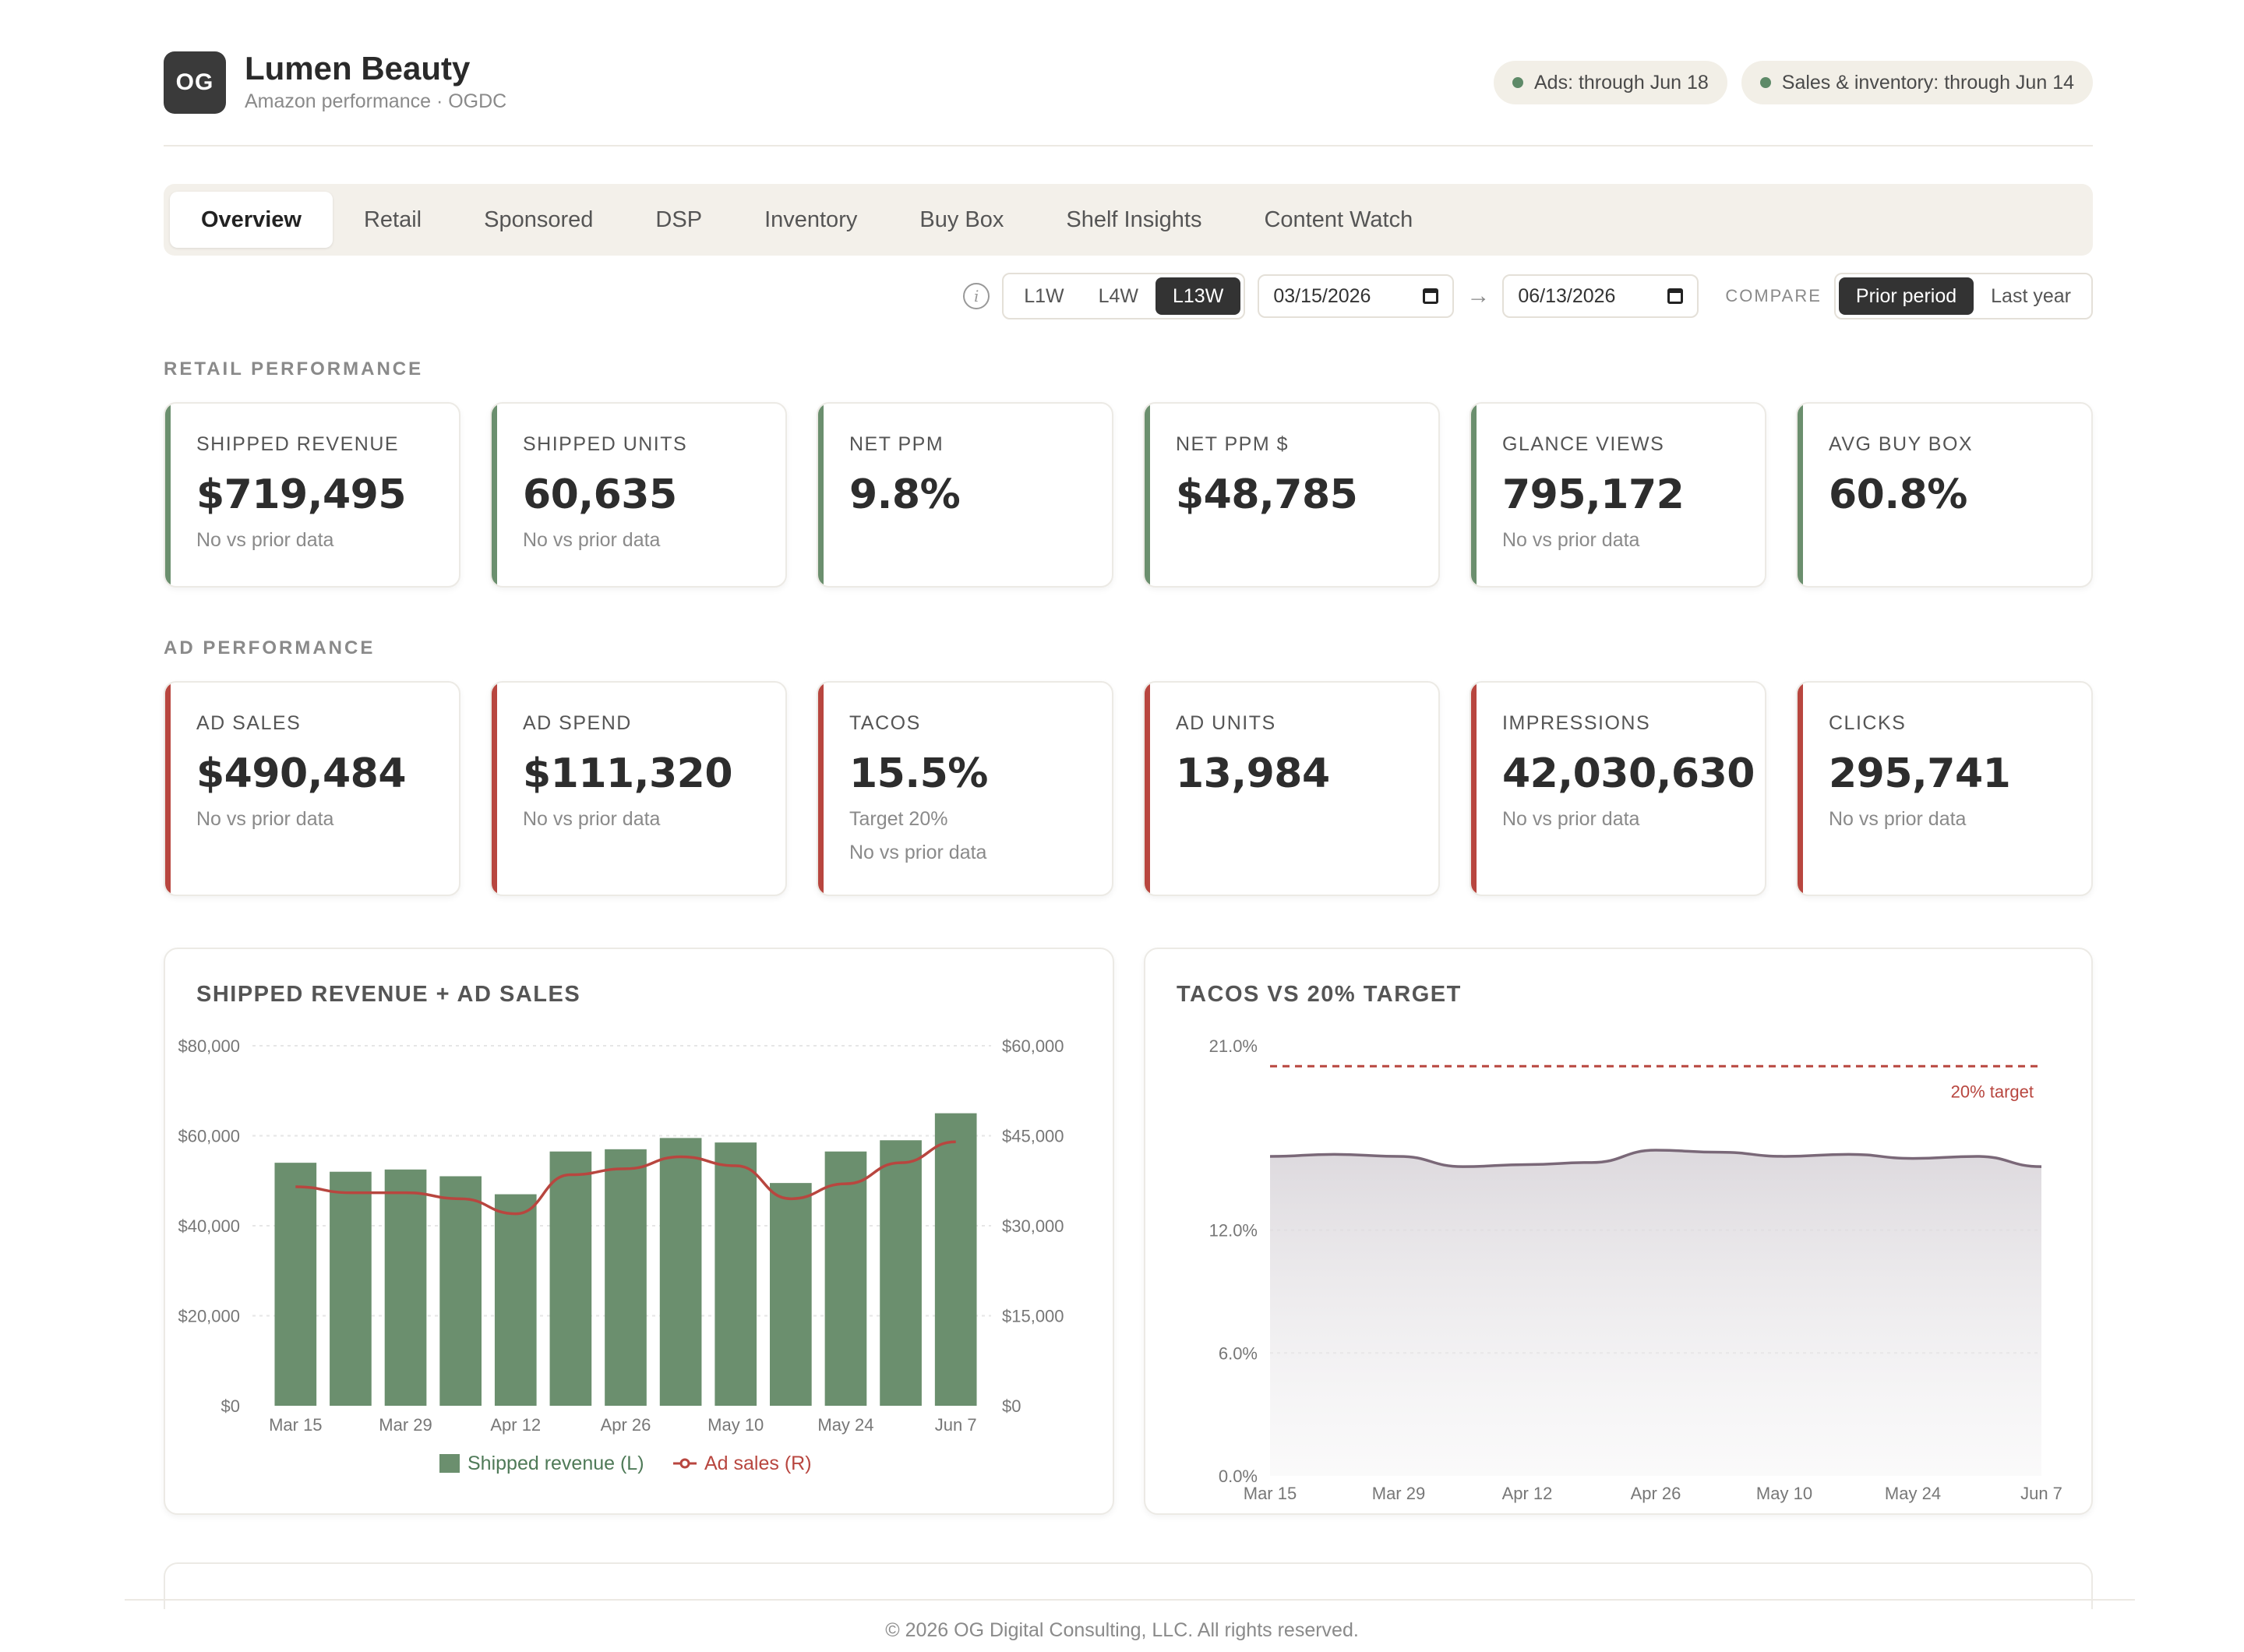 Image resolution: width=2244 pixels, height=1652 pixels. I want to click on target-label: 20% target, so click(1993, 1092).